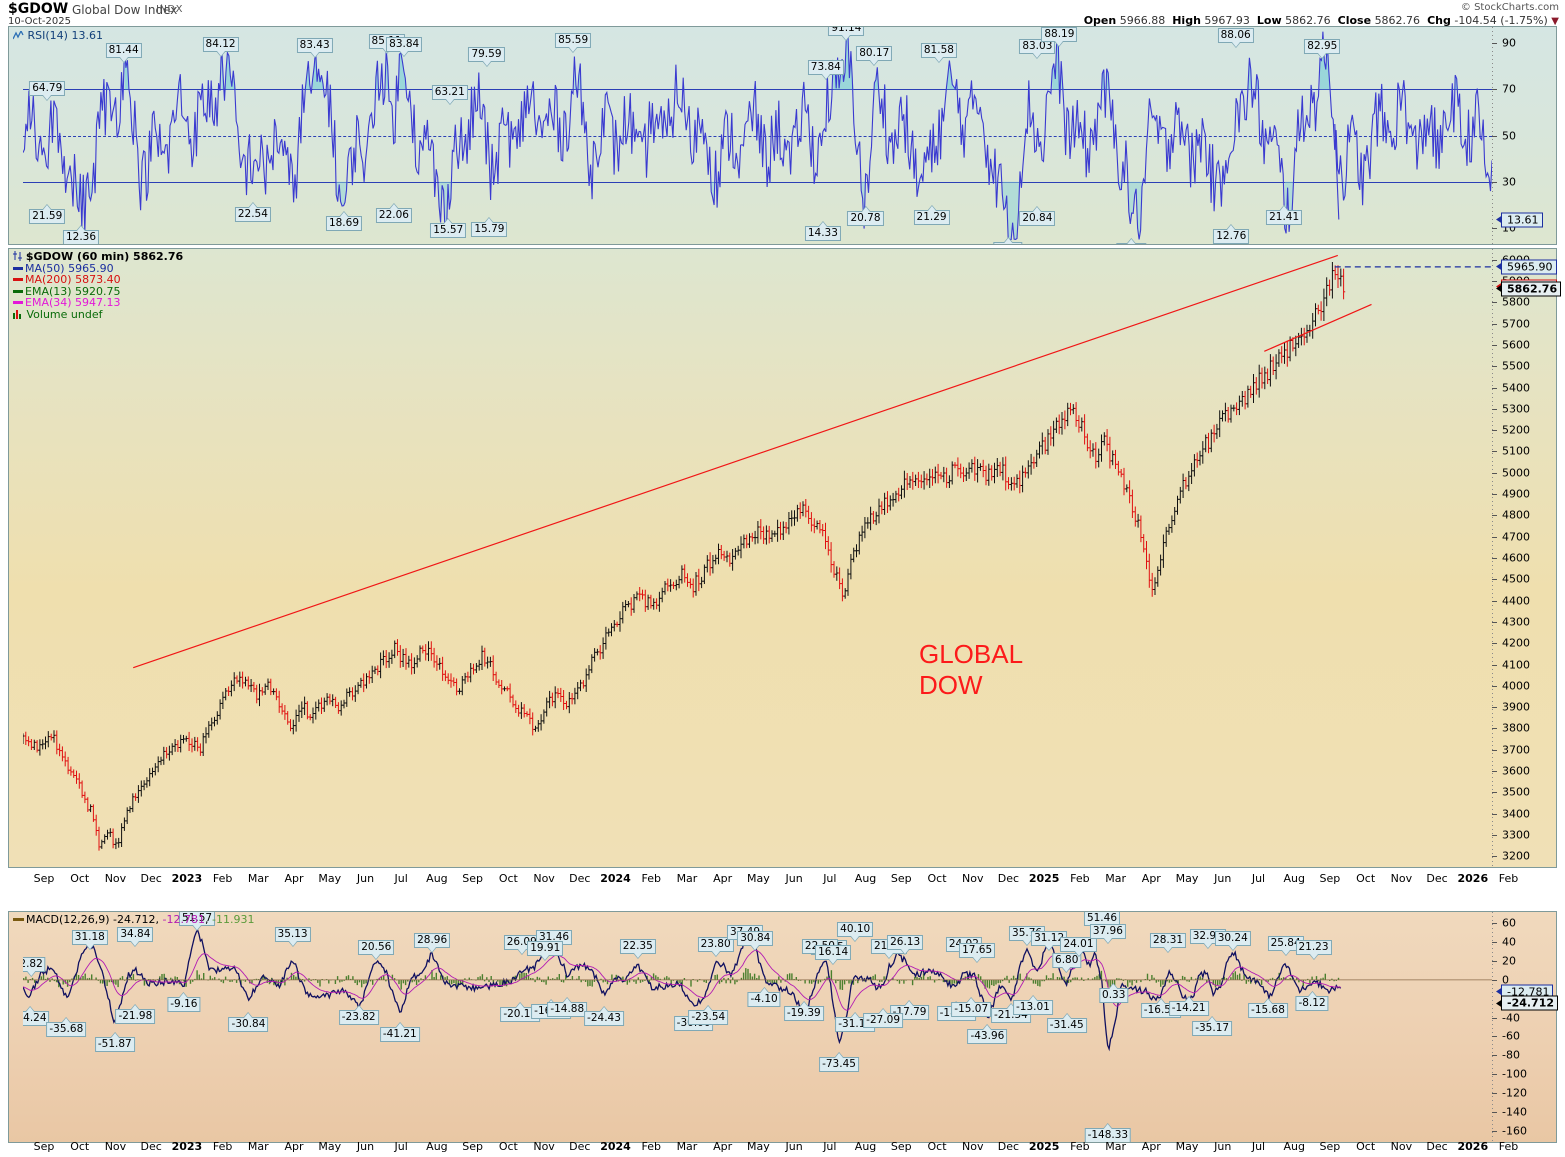 This screenshot has height=1157, width=1565. I want to click on price-legend-title: $GDOW (60 min) 5862.76, so click(104, 256).